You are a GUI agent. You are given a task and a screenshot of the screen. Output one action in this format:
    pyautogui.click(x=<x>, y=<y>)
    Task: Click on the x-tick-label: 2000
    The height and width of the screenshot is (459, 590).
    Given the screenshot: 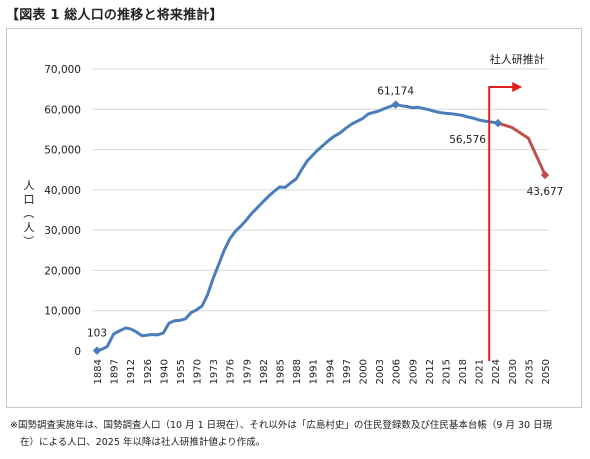 What is the action you would take?
    pyautogui.click(x=363, y=371)
    